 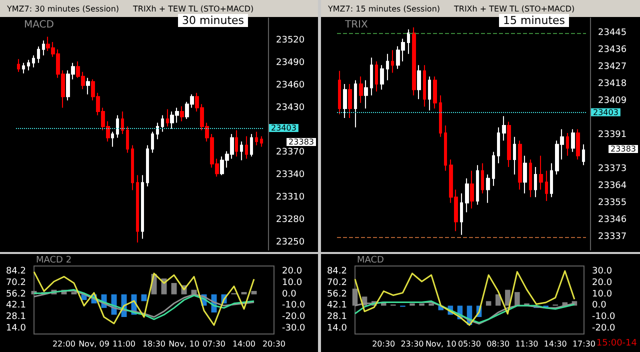 What do you see at coordinates (294, 328) in the screenshot?
I see `y2-tick-label: -30.0` at bounding box center [294, 328].